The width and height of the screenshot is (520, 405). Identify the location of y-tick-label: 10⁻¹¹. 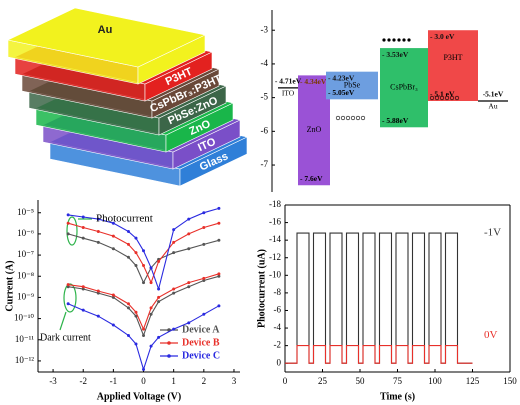
(24, 339).